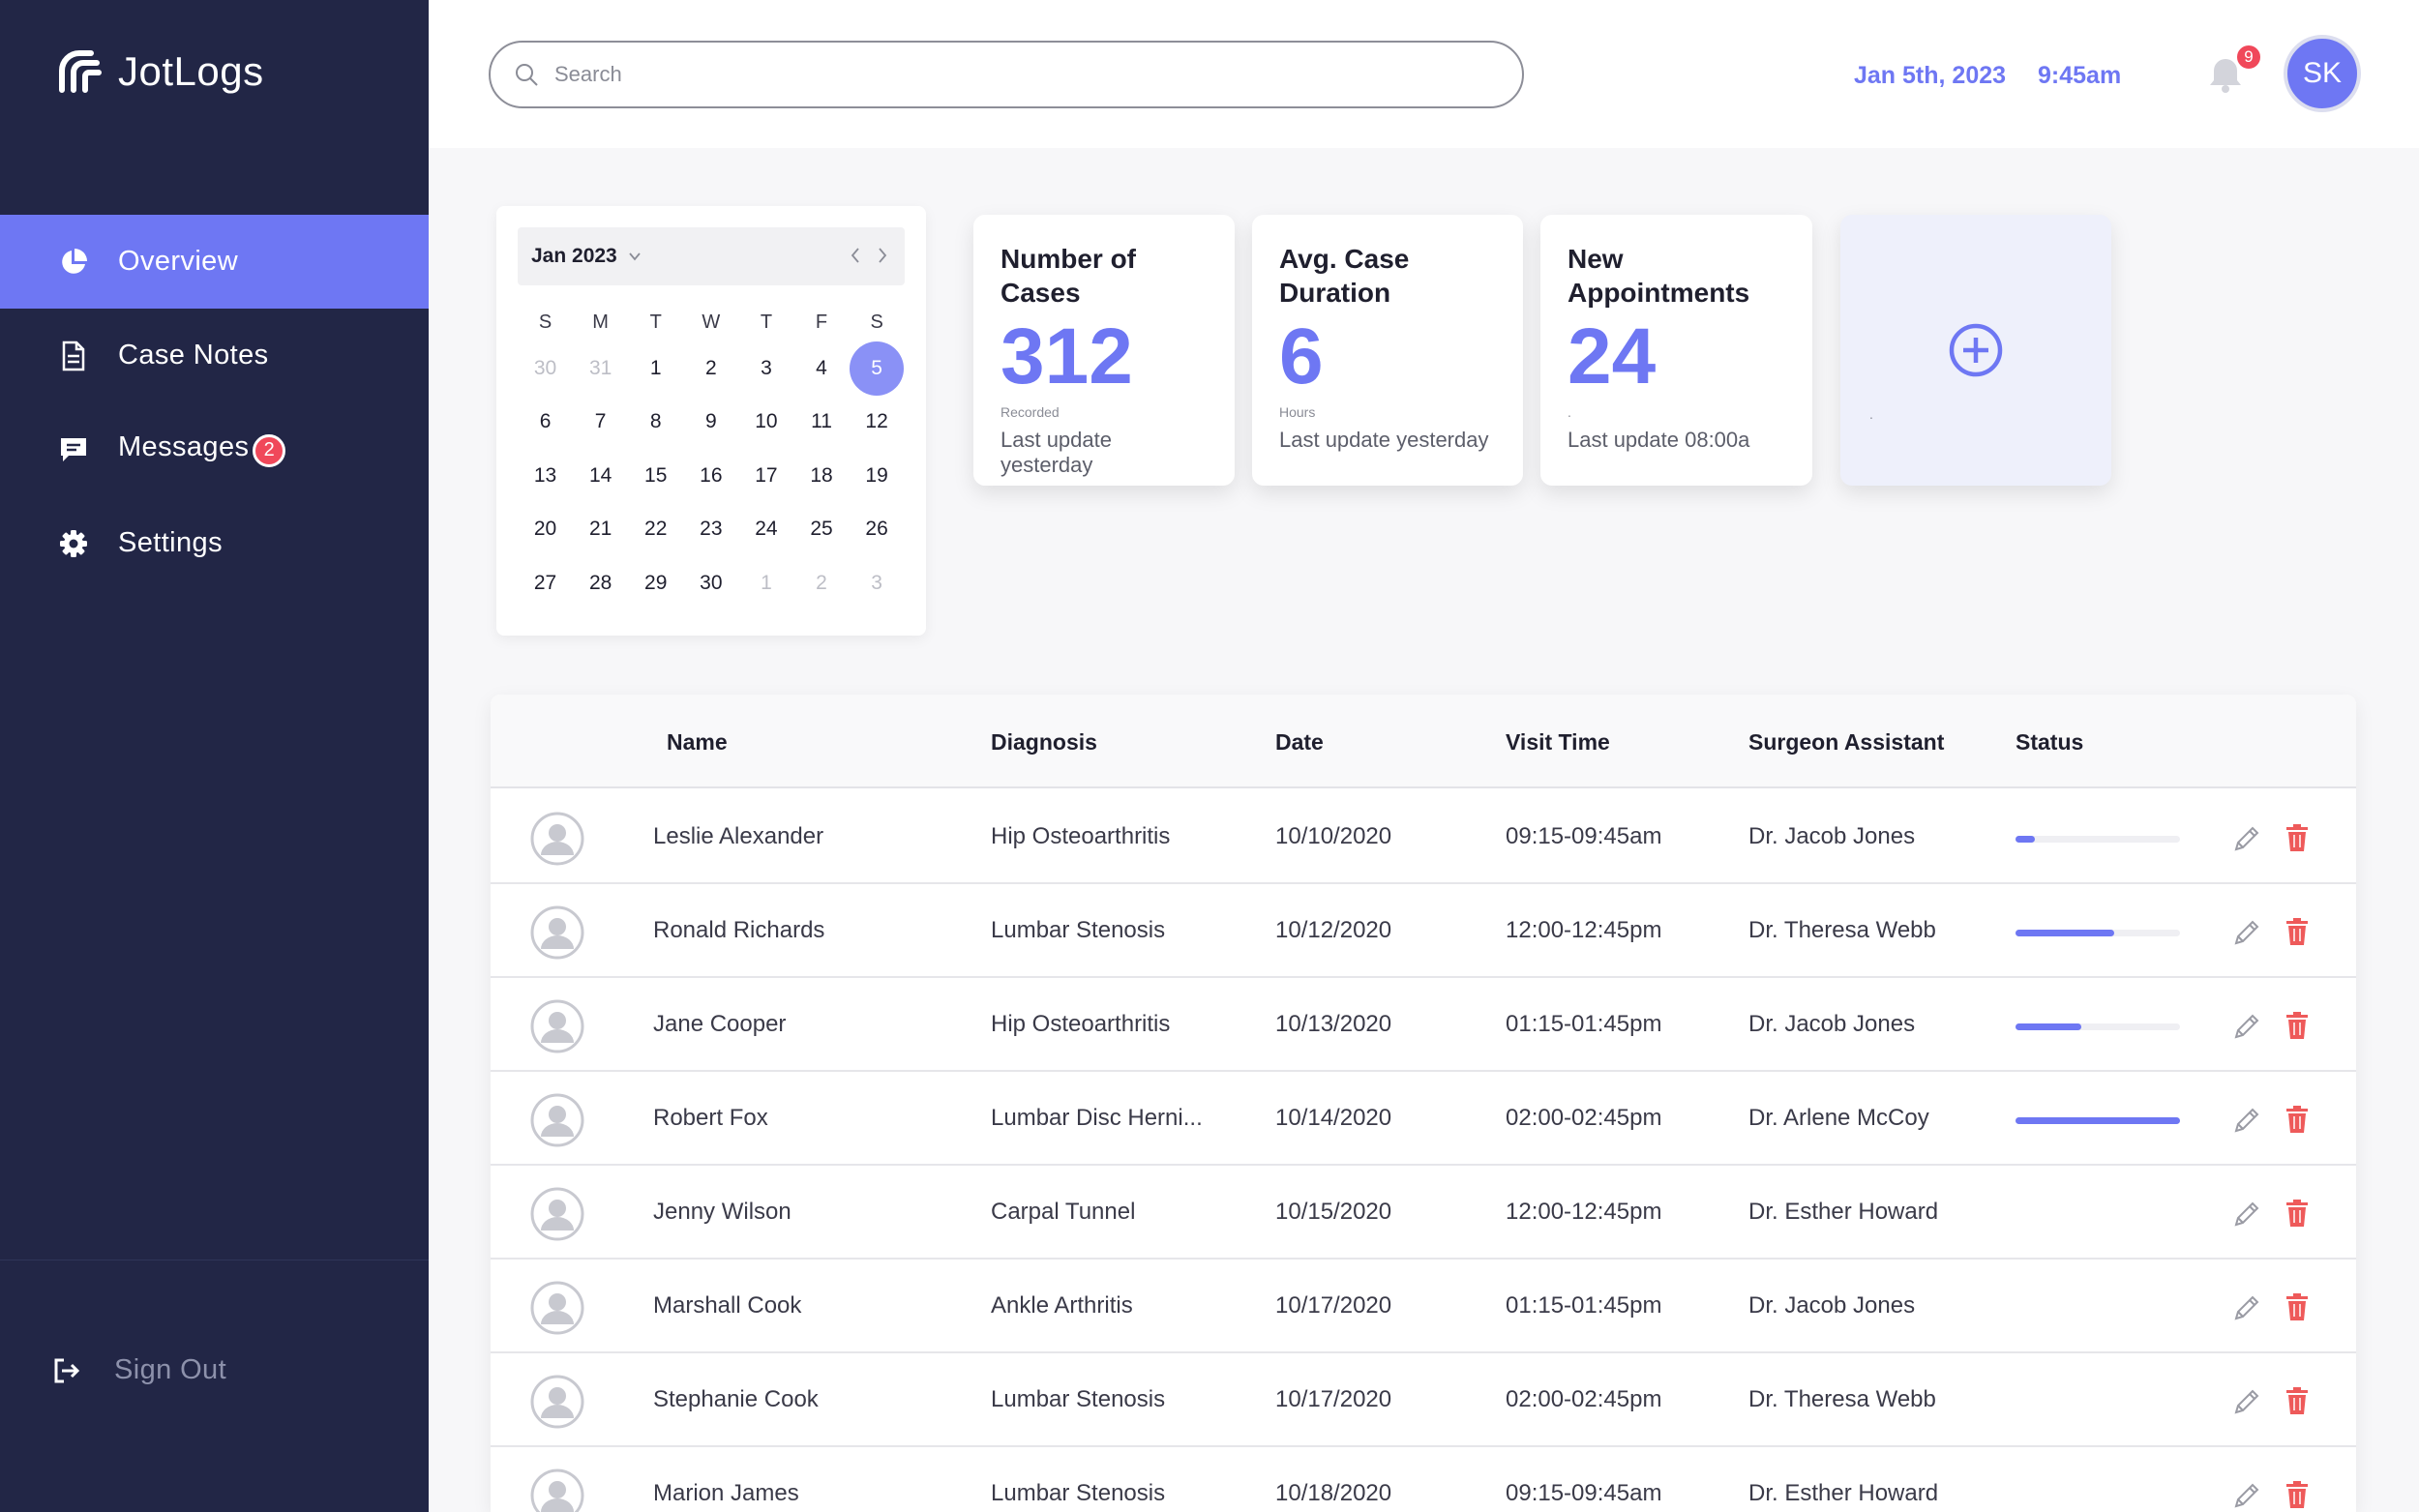 Image resolution: width=2419 pixels, height=1512 pixels. Describe the element at coordinates (2050, 742) in the screenshot. I see `column-header-status: Status` at that location.